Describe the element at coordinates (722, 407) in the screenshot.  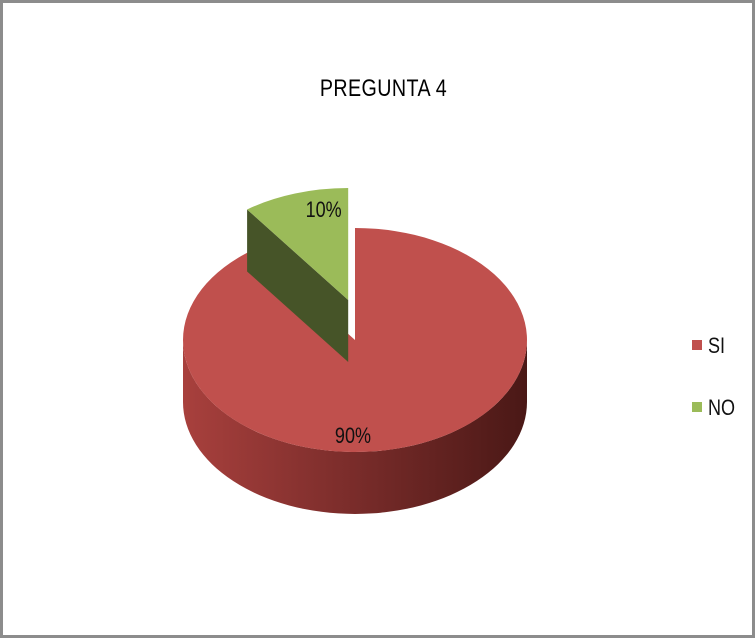
I see `legend-label-no: NO` at that location.